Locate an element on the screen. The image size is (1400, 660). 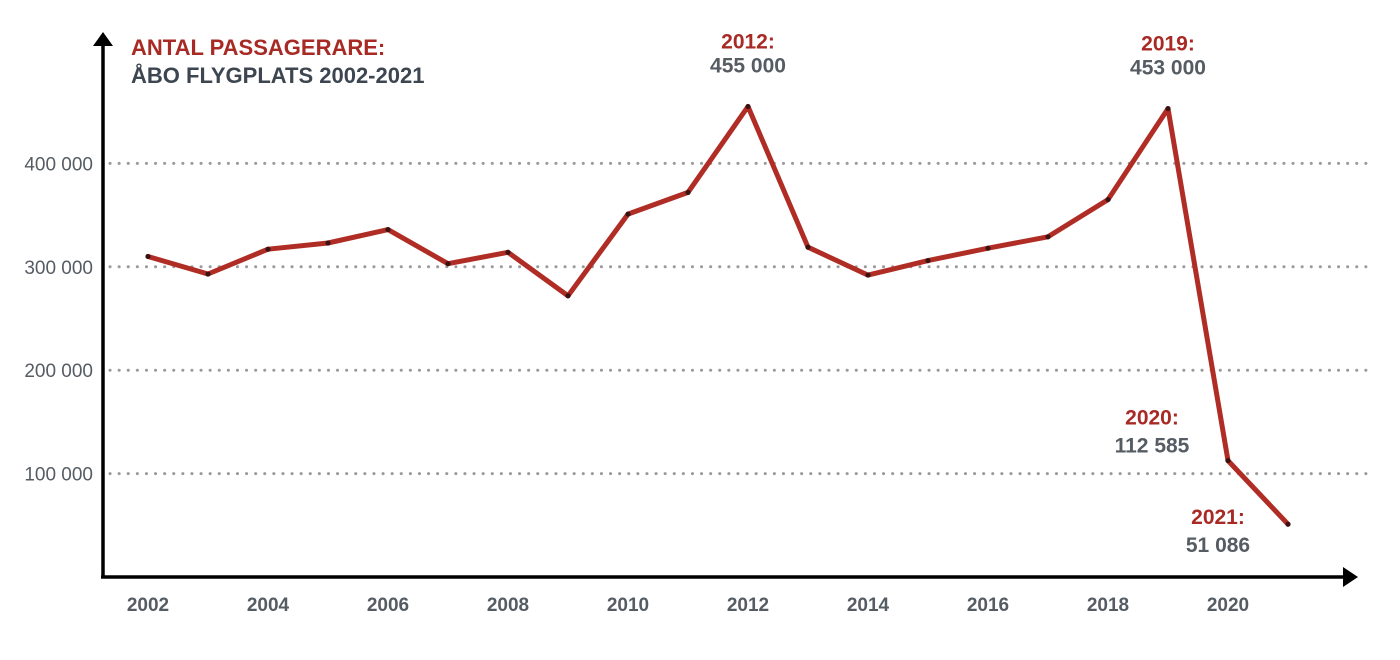
y-axis-arrow is located at coordinates (103, 39).